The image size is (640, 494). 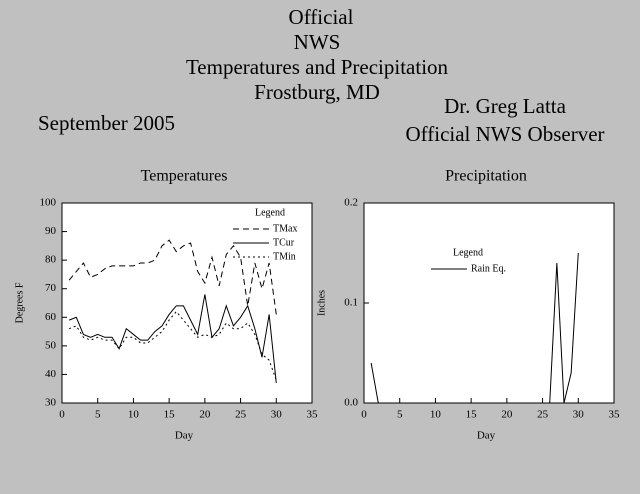 What do you see at coordinates (19, 302) in the screenshot?
I see `y-axis-label: Degrees F` at bounding box center [19, 302].